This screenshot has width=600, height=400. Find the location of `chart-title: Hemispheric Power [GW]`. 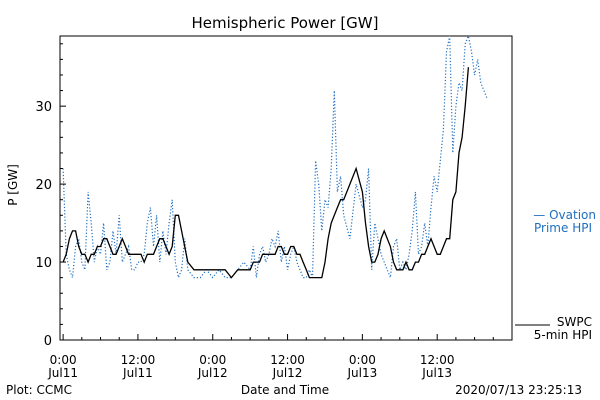

chart-title: Hemispheric Power [GW] is located at coordinates (285, 23).